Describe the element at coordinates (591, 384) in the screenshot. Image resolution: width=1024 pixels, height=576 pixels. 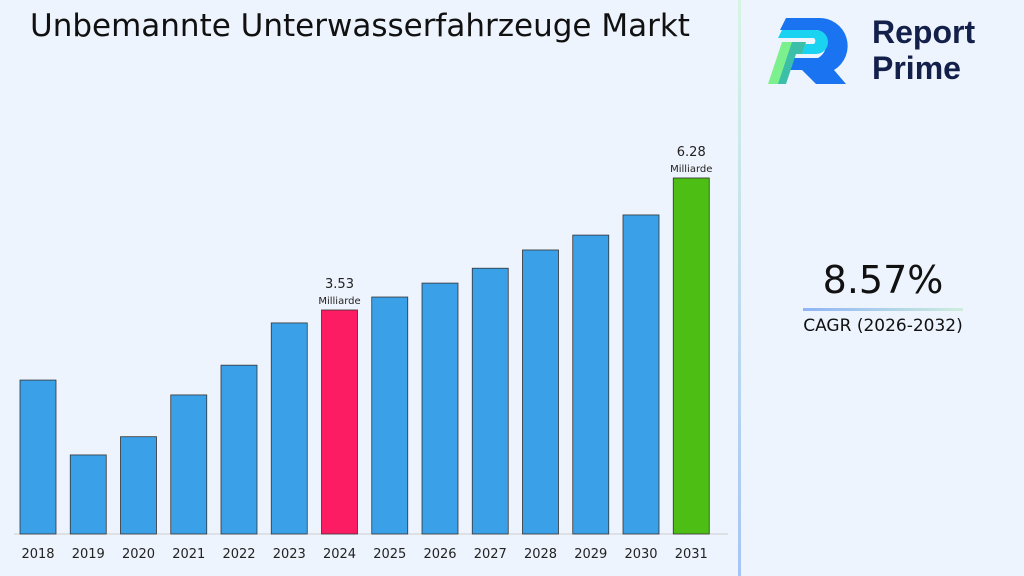
I see `bar-2029` at that location.